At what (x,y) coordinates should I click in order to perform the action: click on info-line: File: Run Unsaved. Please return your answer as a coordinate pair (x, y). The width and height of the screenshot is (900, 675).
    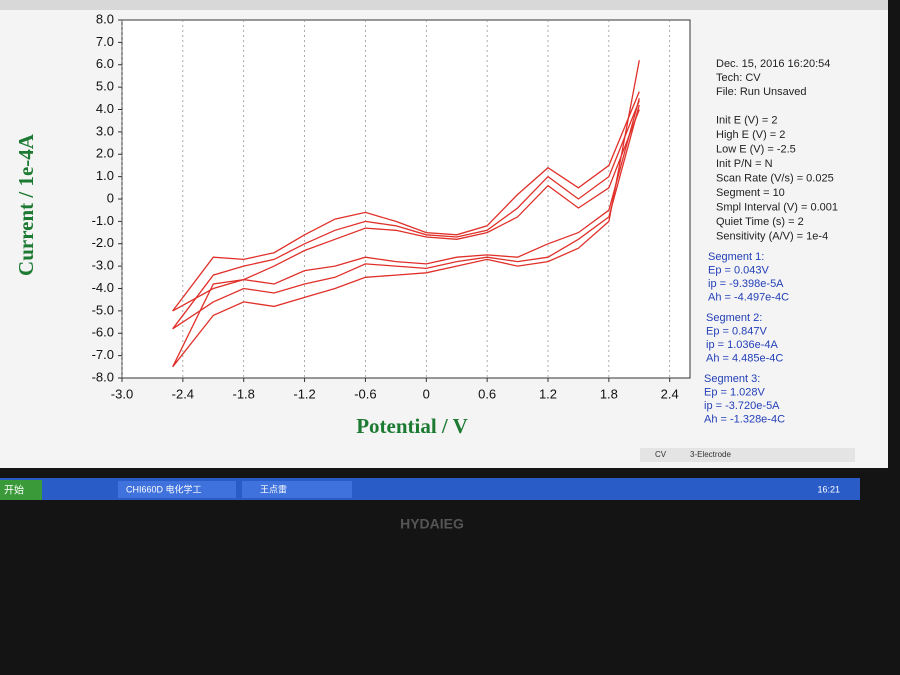
    Looking at the image, I should click on (761, 92).